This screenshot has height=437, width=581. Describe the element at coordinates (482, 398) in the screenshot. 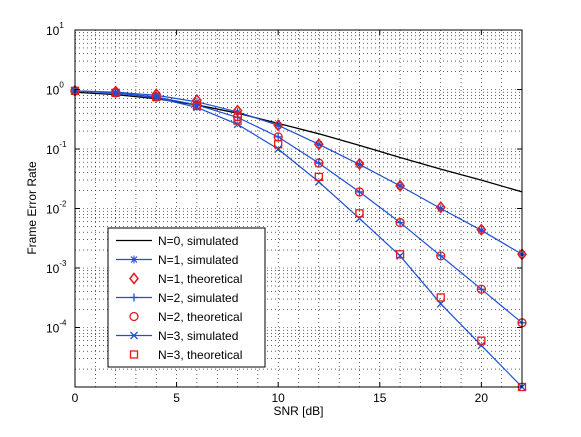

I see `x-tick-label: 20` at that location.